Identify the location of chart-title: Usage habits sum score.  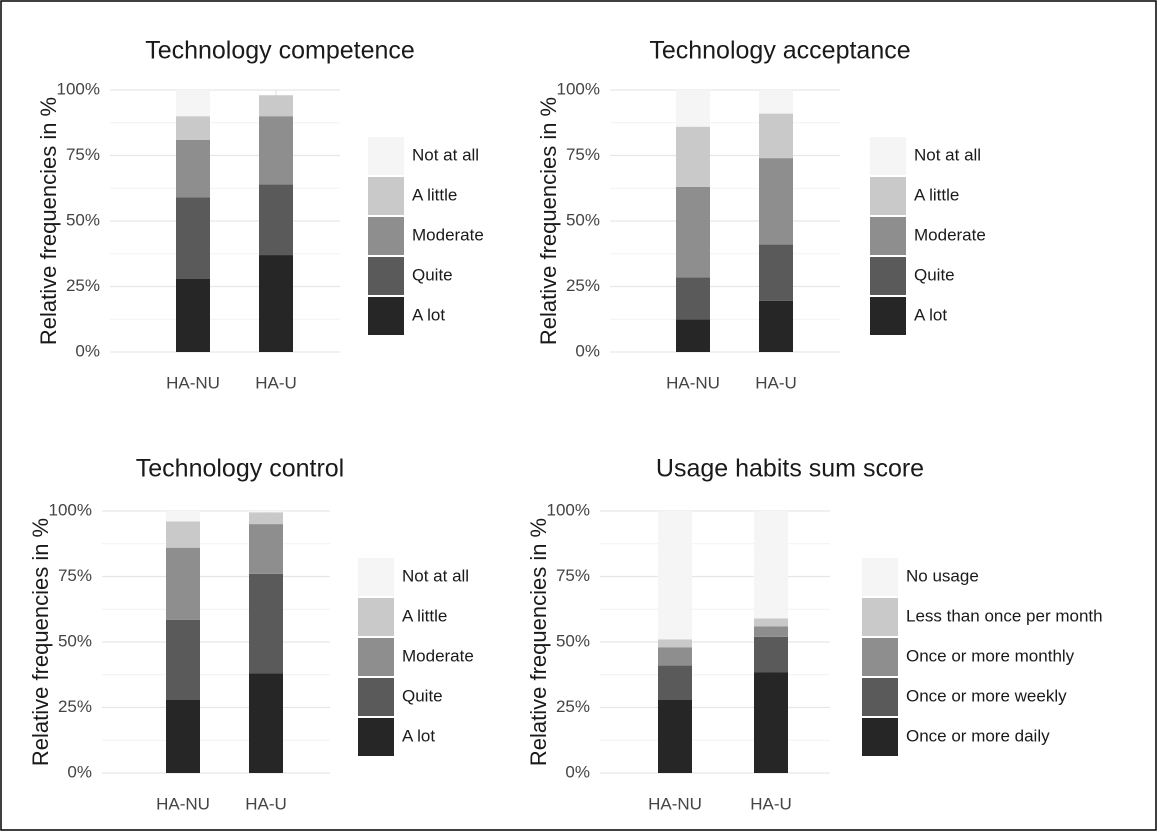
(790, 469).